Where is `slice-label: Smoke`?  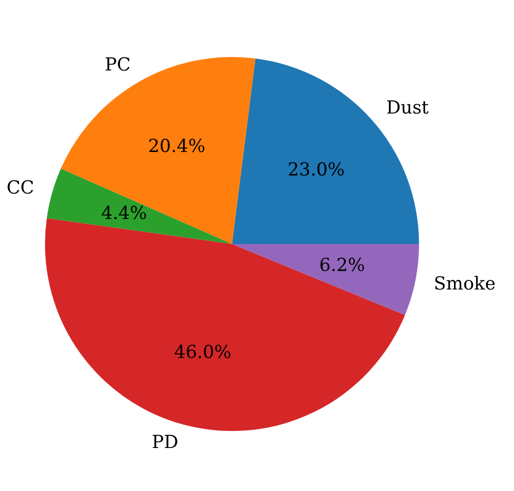 slice-label: Smoke is located at coordinates (465, 283).